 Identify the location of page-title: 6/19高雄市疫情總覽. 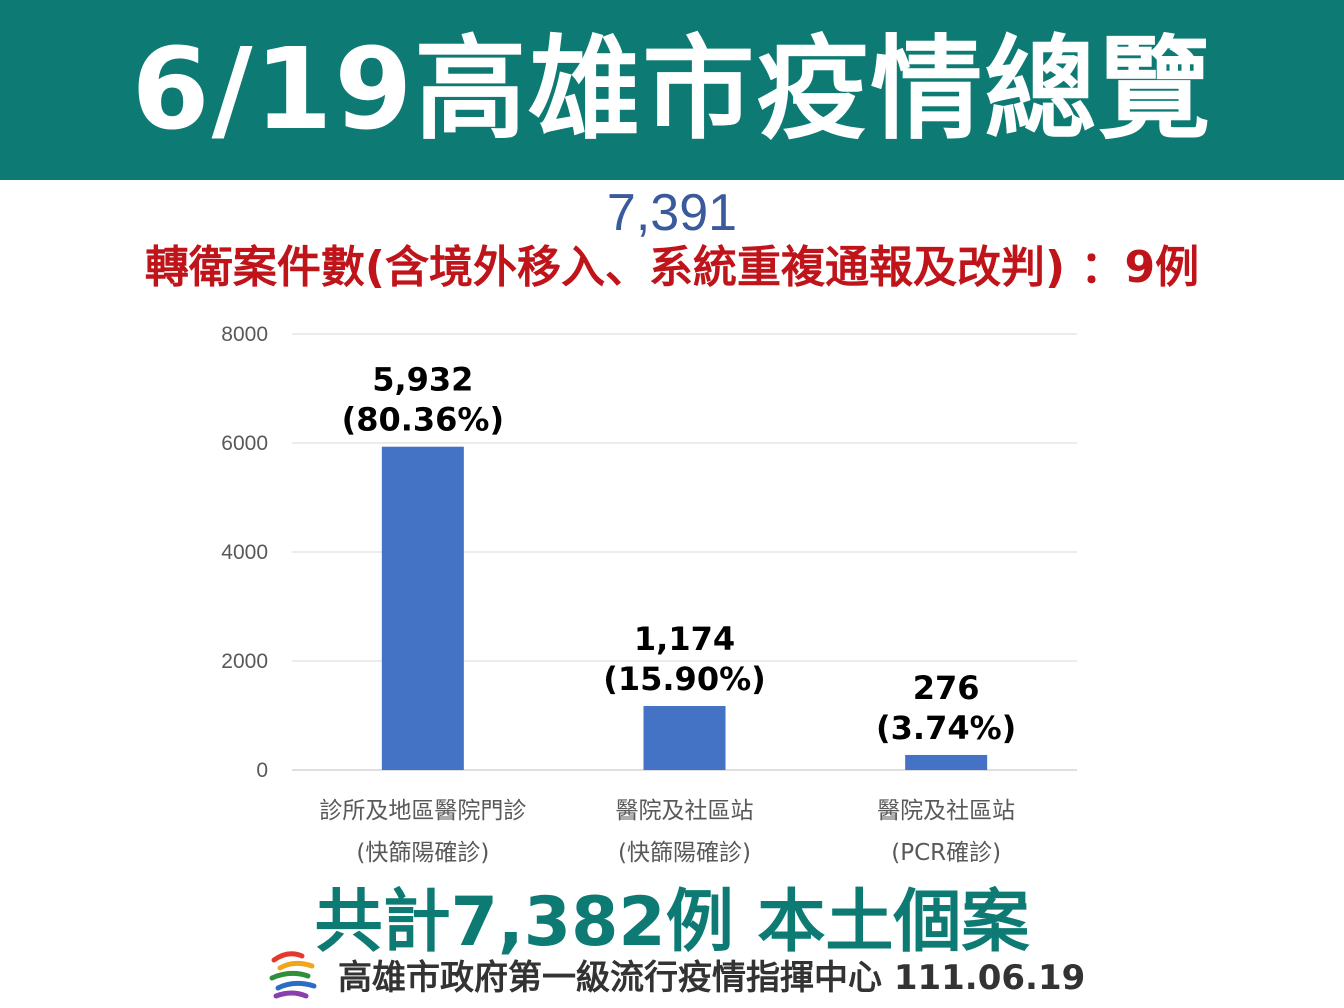
(672, 90).